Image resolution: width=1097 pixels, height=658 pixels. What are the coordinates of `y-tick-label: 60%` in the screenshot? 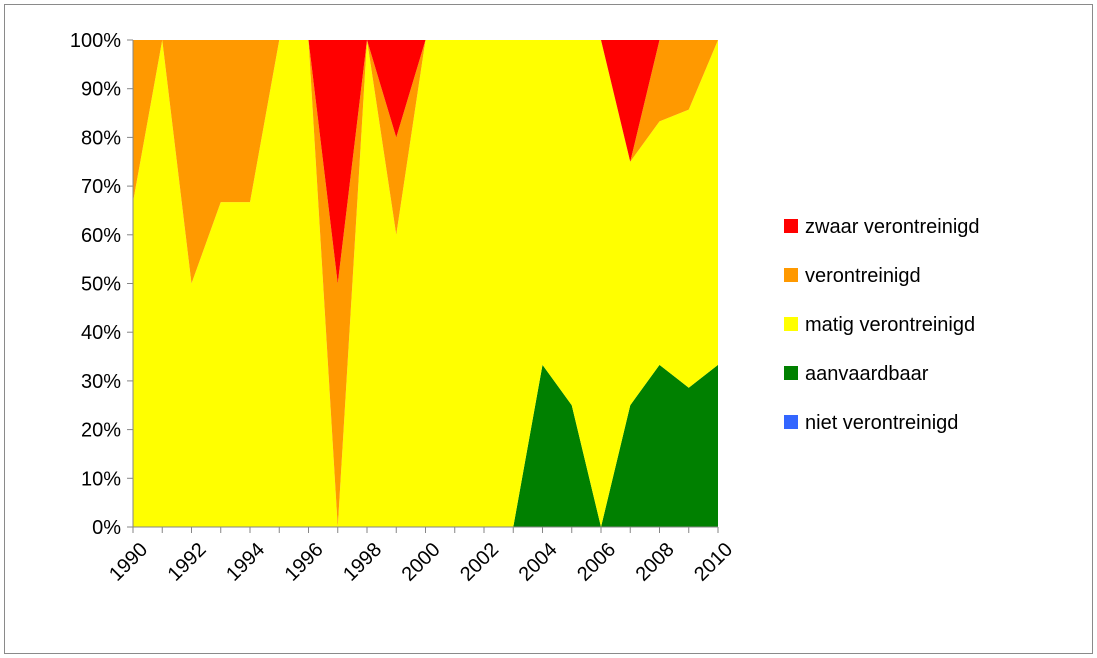 It's located at (101, 236).